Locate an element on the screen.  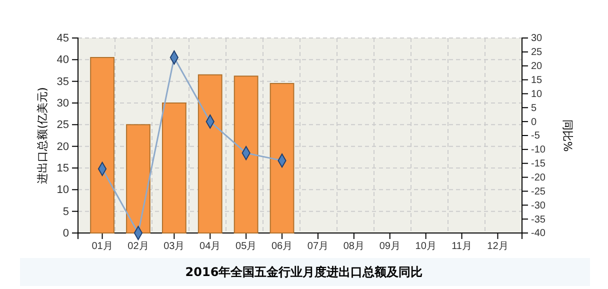
x-tick-label: 04月 is located at coordinates (210, 246).